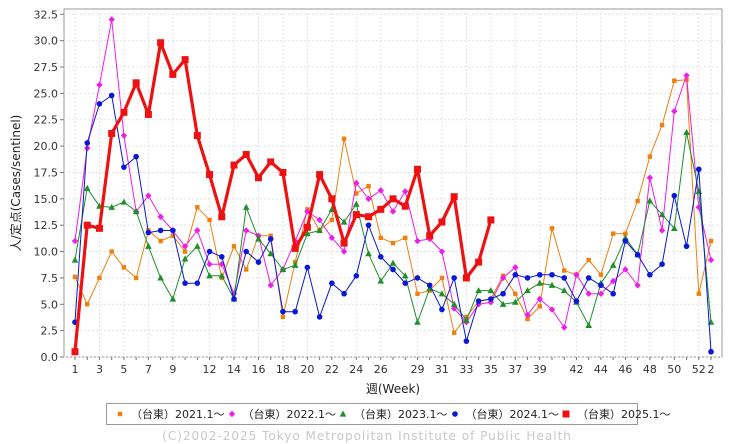  Describe the element at coordinates (169, 414) in the screenshot. I see `legend-item: （台東）2021.1～` at that location.